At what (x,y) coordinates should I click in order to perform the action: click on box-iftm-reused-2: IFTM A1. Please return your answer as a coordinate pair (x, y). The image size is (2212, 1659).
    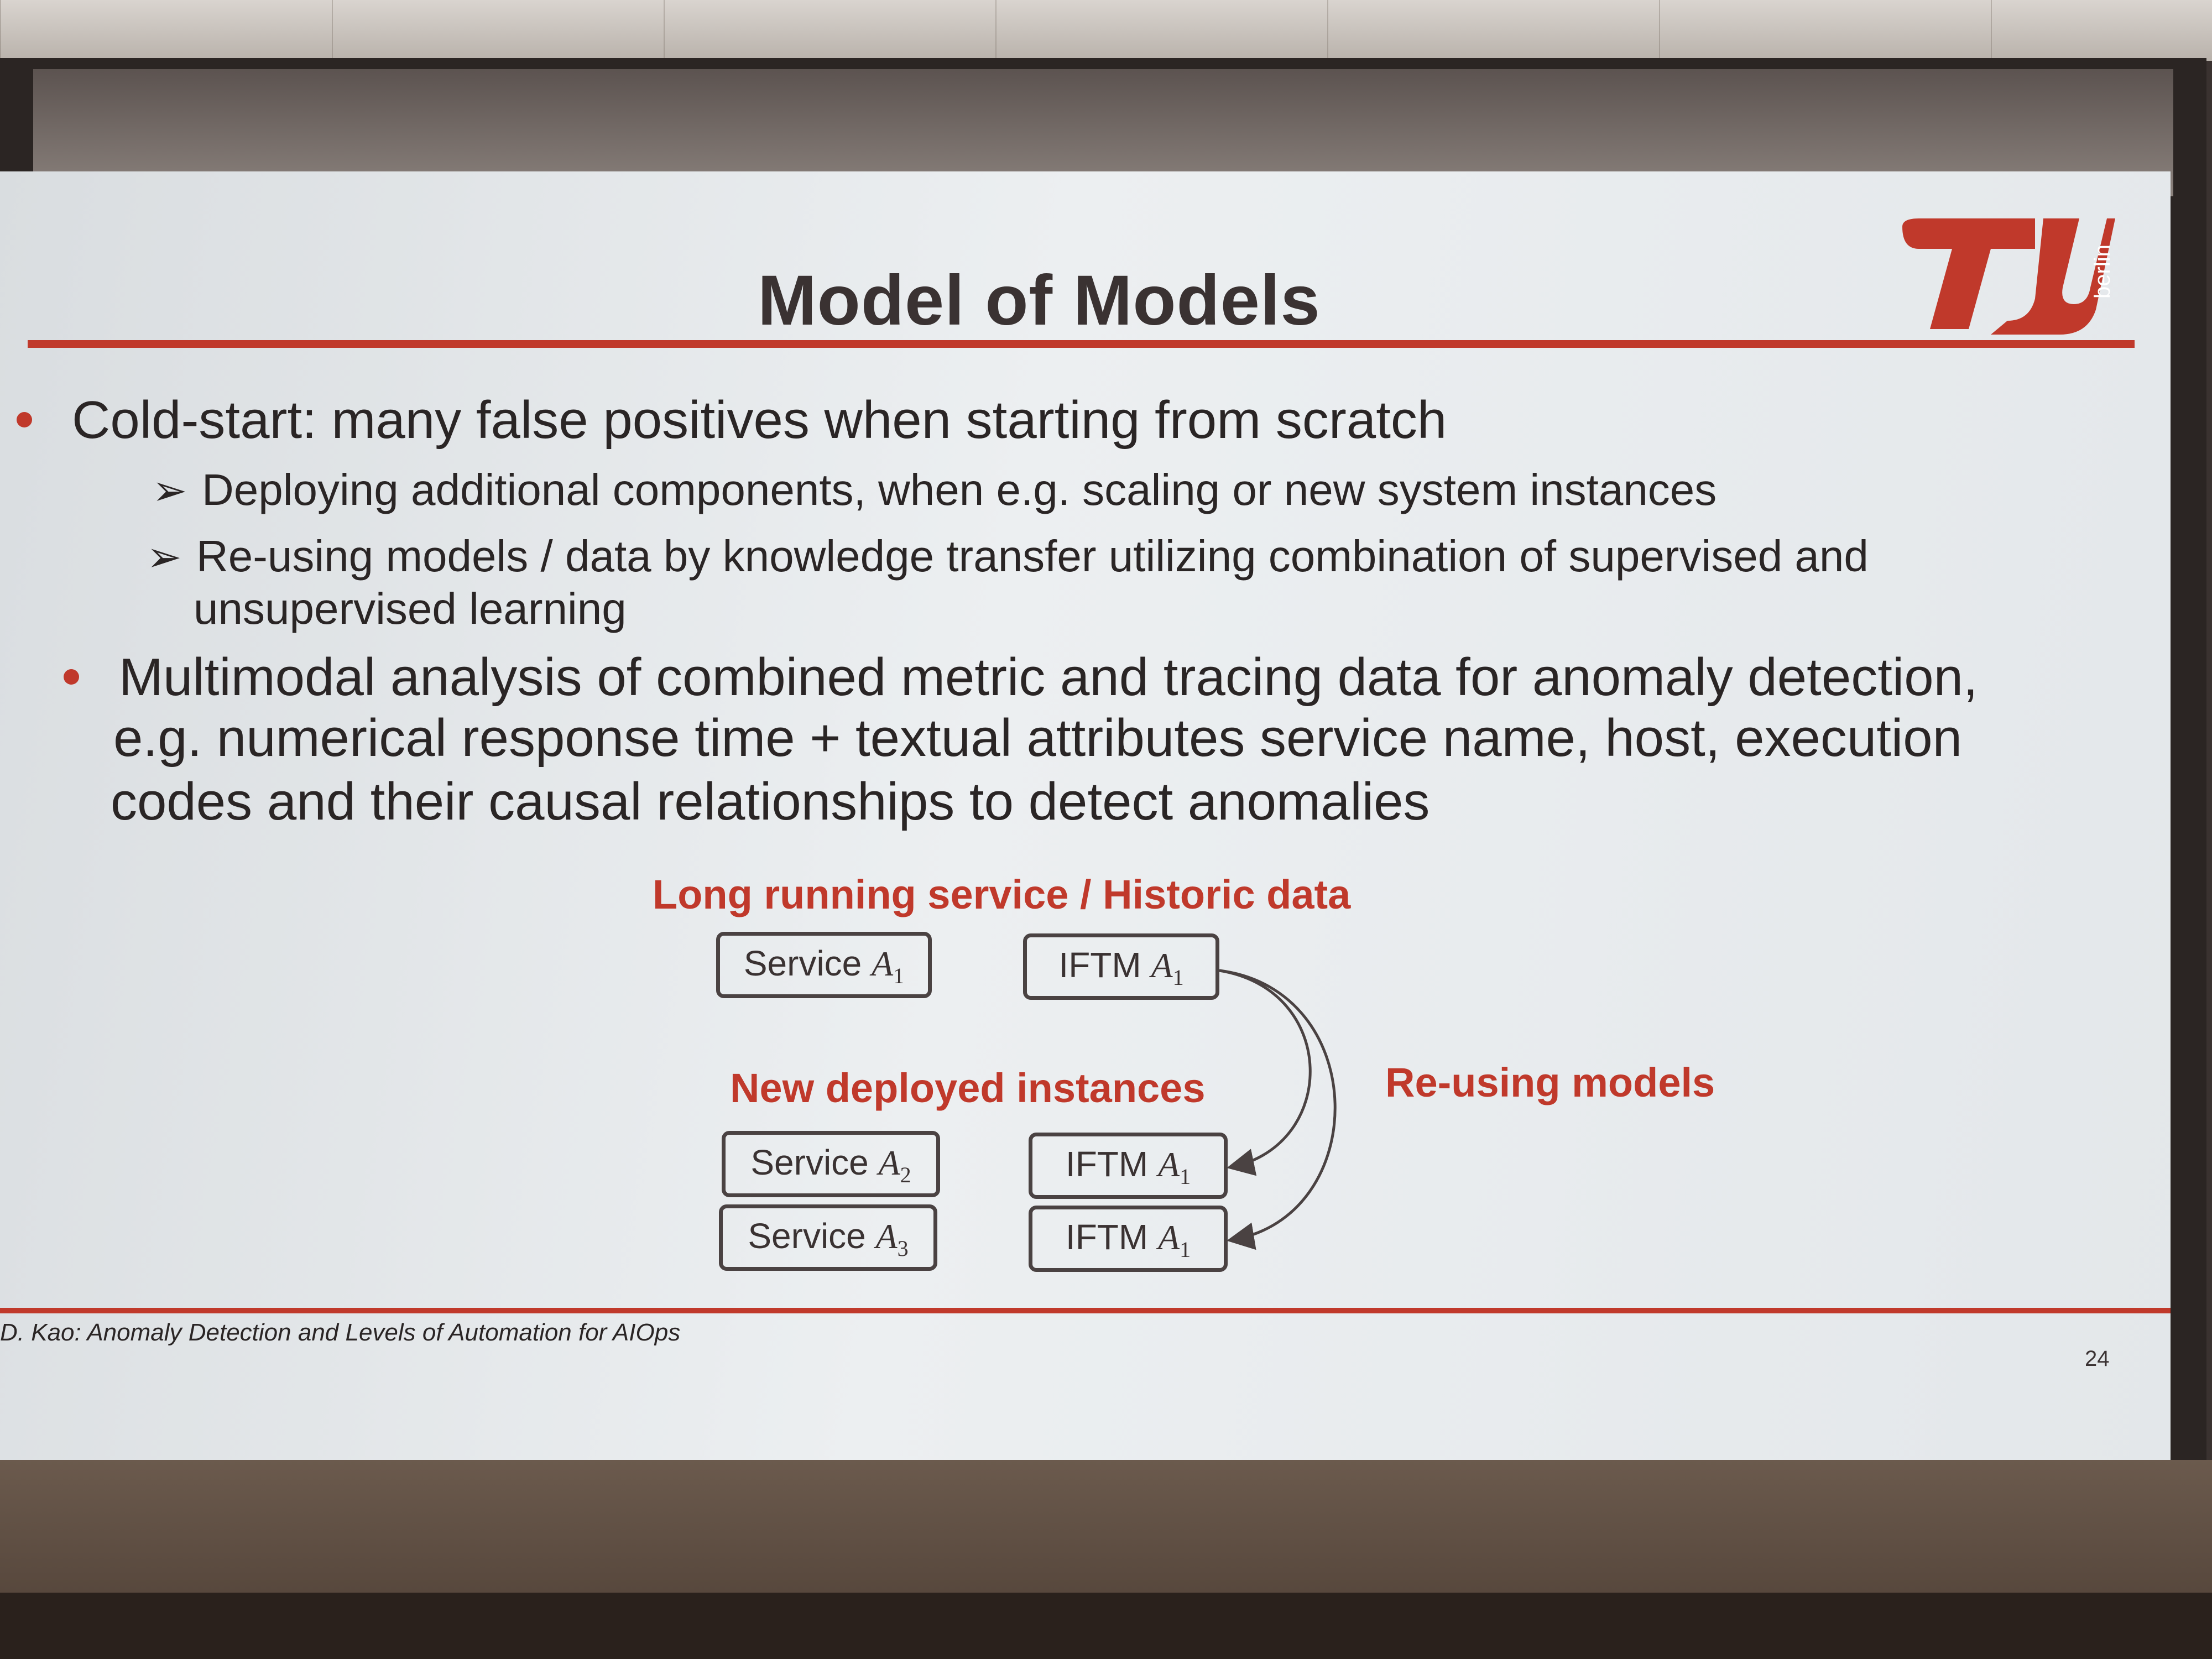
    Looking at the image, I should click on (1129, 1239).